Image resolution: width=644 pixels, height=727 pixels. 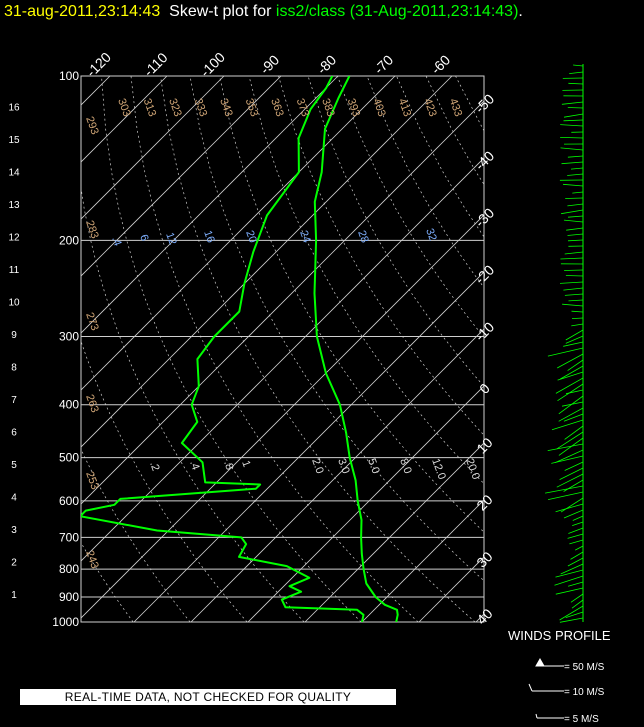 What do you see at coordinates (92, 403) in the screenshot?
I see `dry-adiabat-label: 263` at bounding box center [92, 403].